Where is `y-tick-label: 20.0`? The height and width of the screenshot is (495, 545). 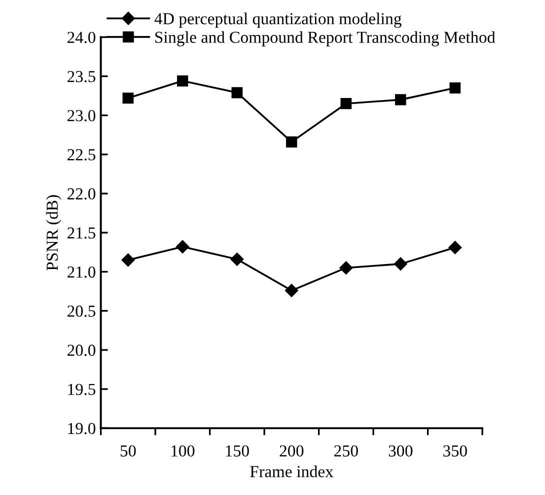
y-tick-label: 20.0 is located at coordinates (82, 350).